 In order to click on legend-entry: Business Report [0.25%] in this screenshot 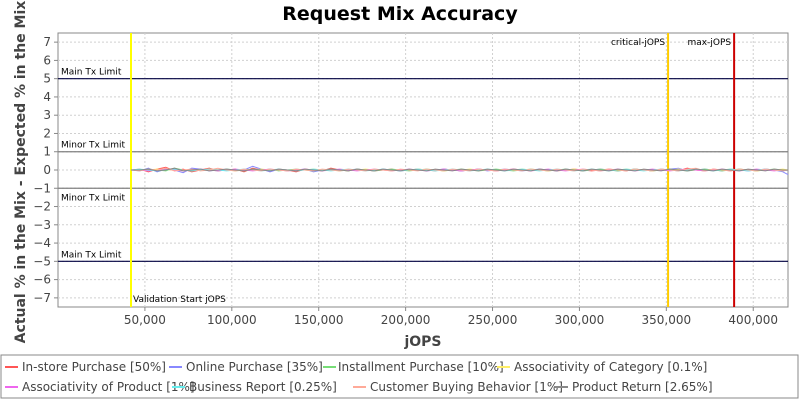, I will do `click(263, 387)`.